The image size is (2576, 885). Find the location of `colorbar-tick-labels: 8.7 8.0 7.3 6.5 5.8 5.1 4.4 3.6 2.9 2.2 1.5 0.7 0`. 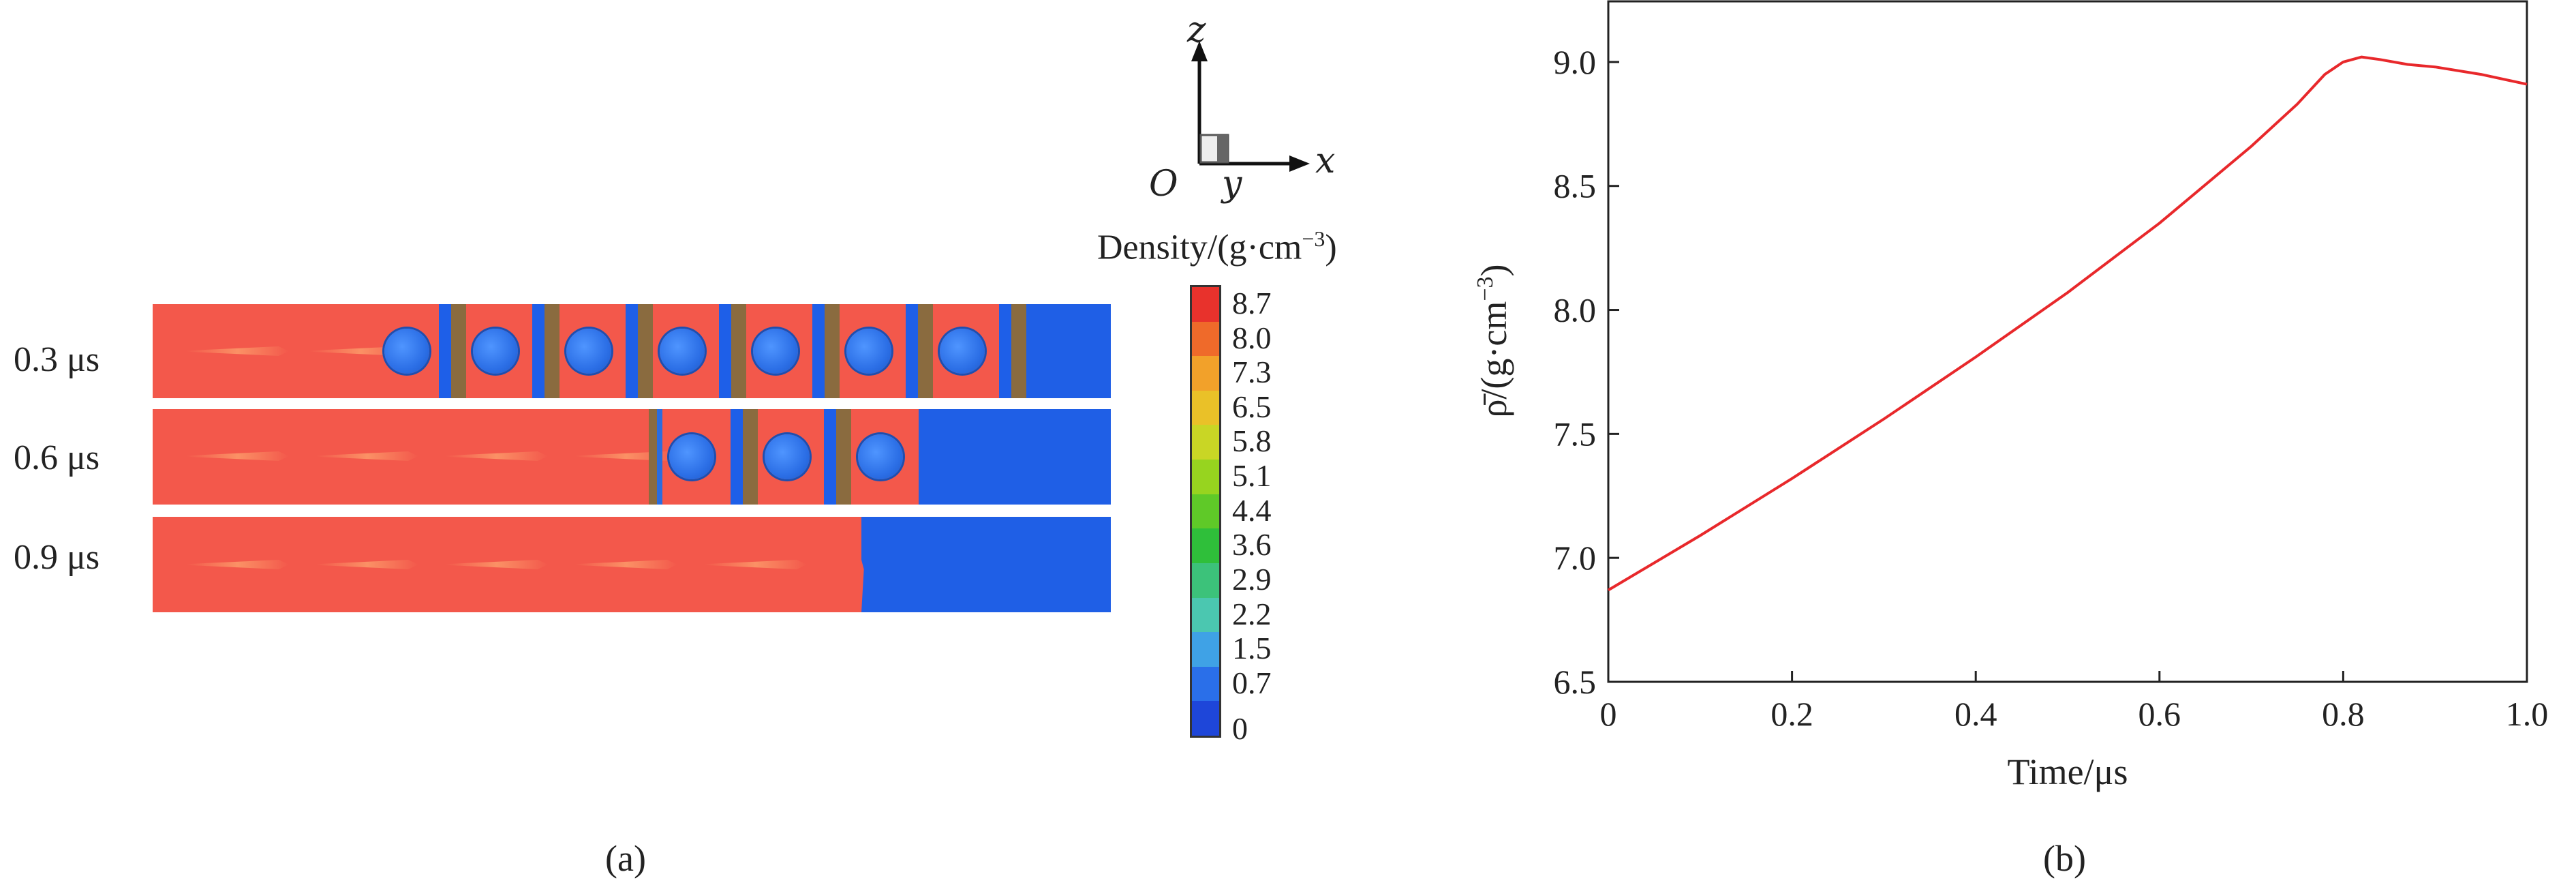

colorbar-tick-labels: 8.7 8.0 7.3 6.5 5.8 5.1 4.4 3.6 2.9 2.2 1.5 0.7 0 is located at coordinates (1273, 515).